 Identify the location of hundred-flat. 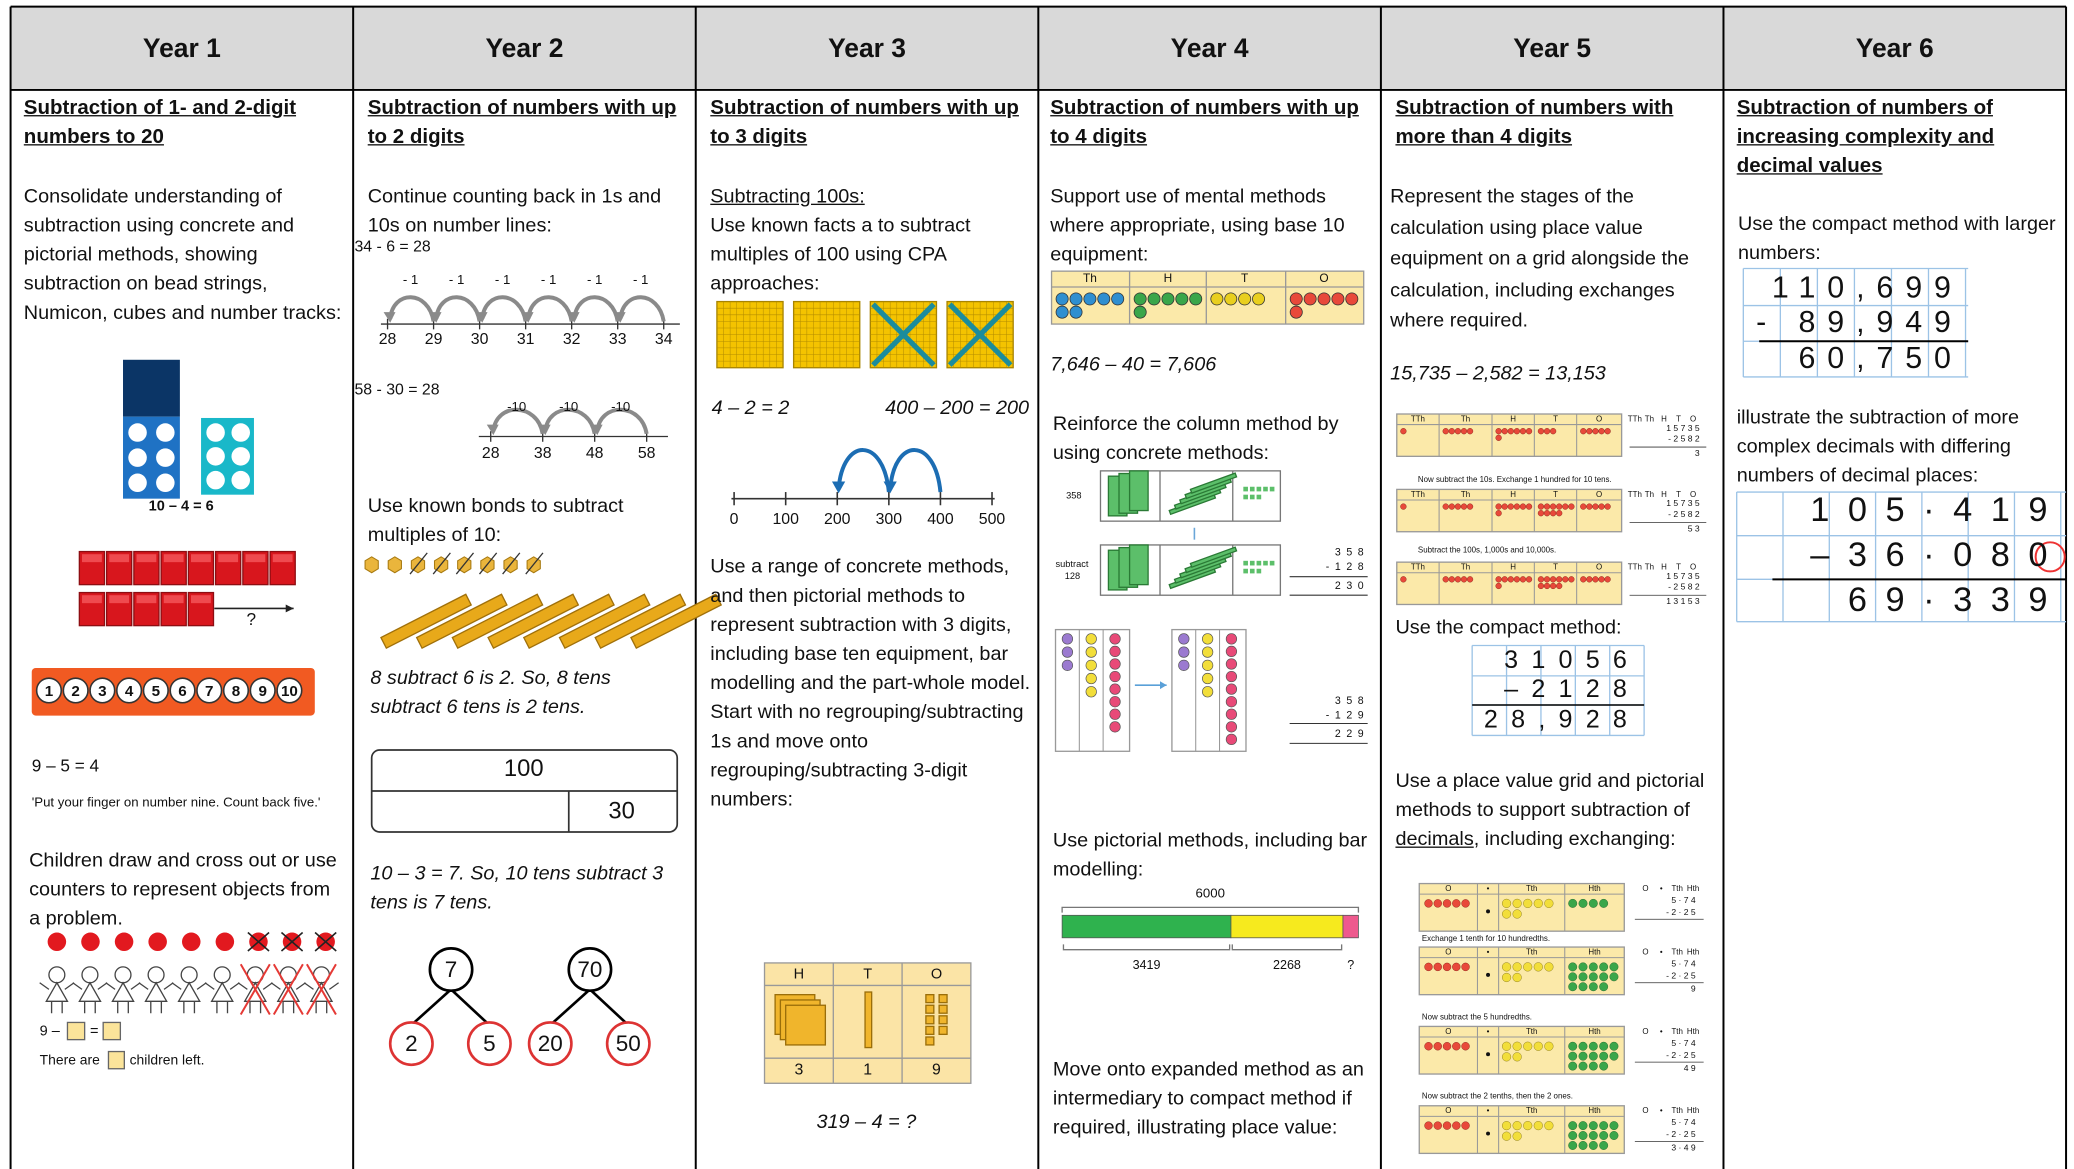
(1138, 491).